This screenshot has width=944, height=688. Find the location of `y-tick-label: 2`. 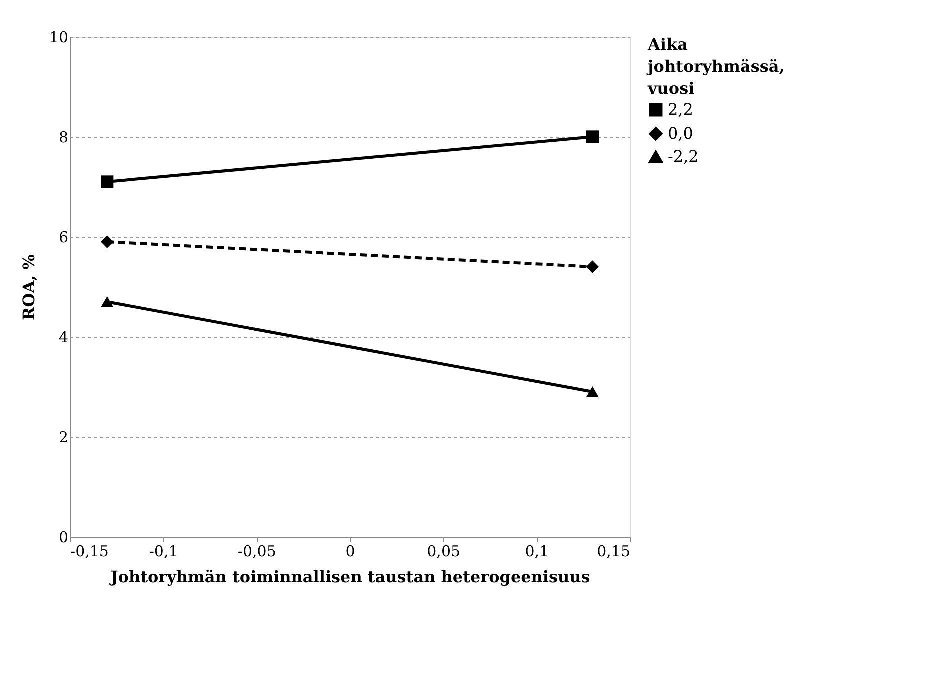

y-tick-label: 2 is located at coordinates (63, 437).